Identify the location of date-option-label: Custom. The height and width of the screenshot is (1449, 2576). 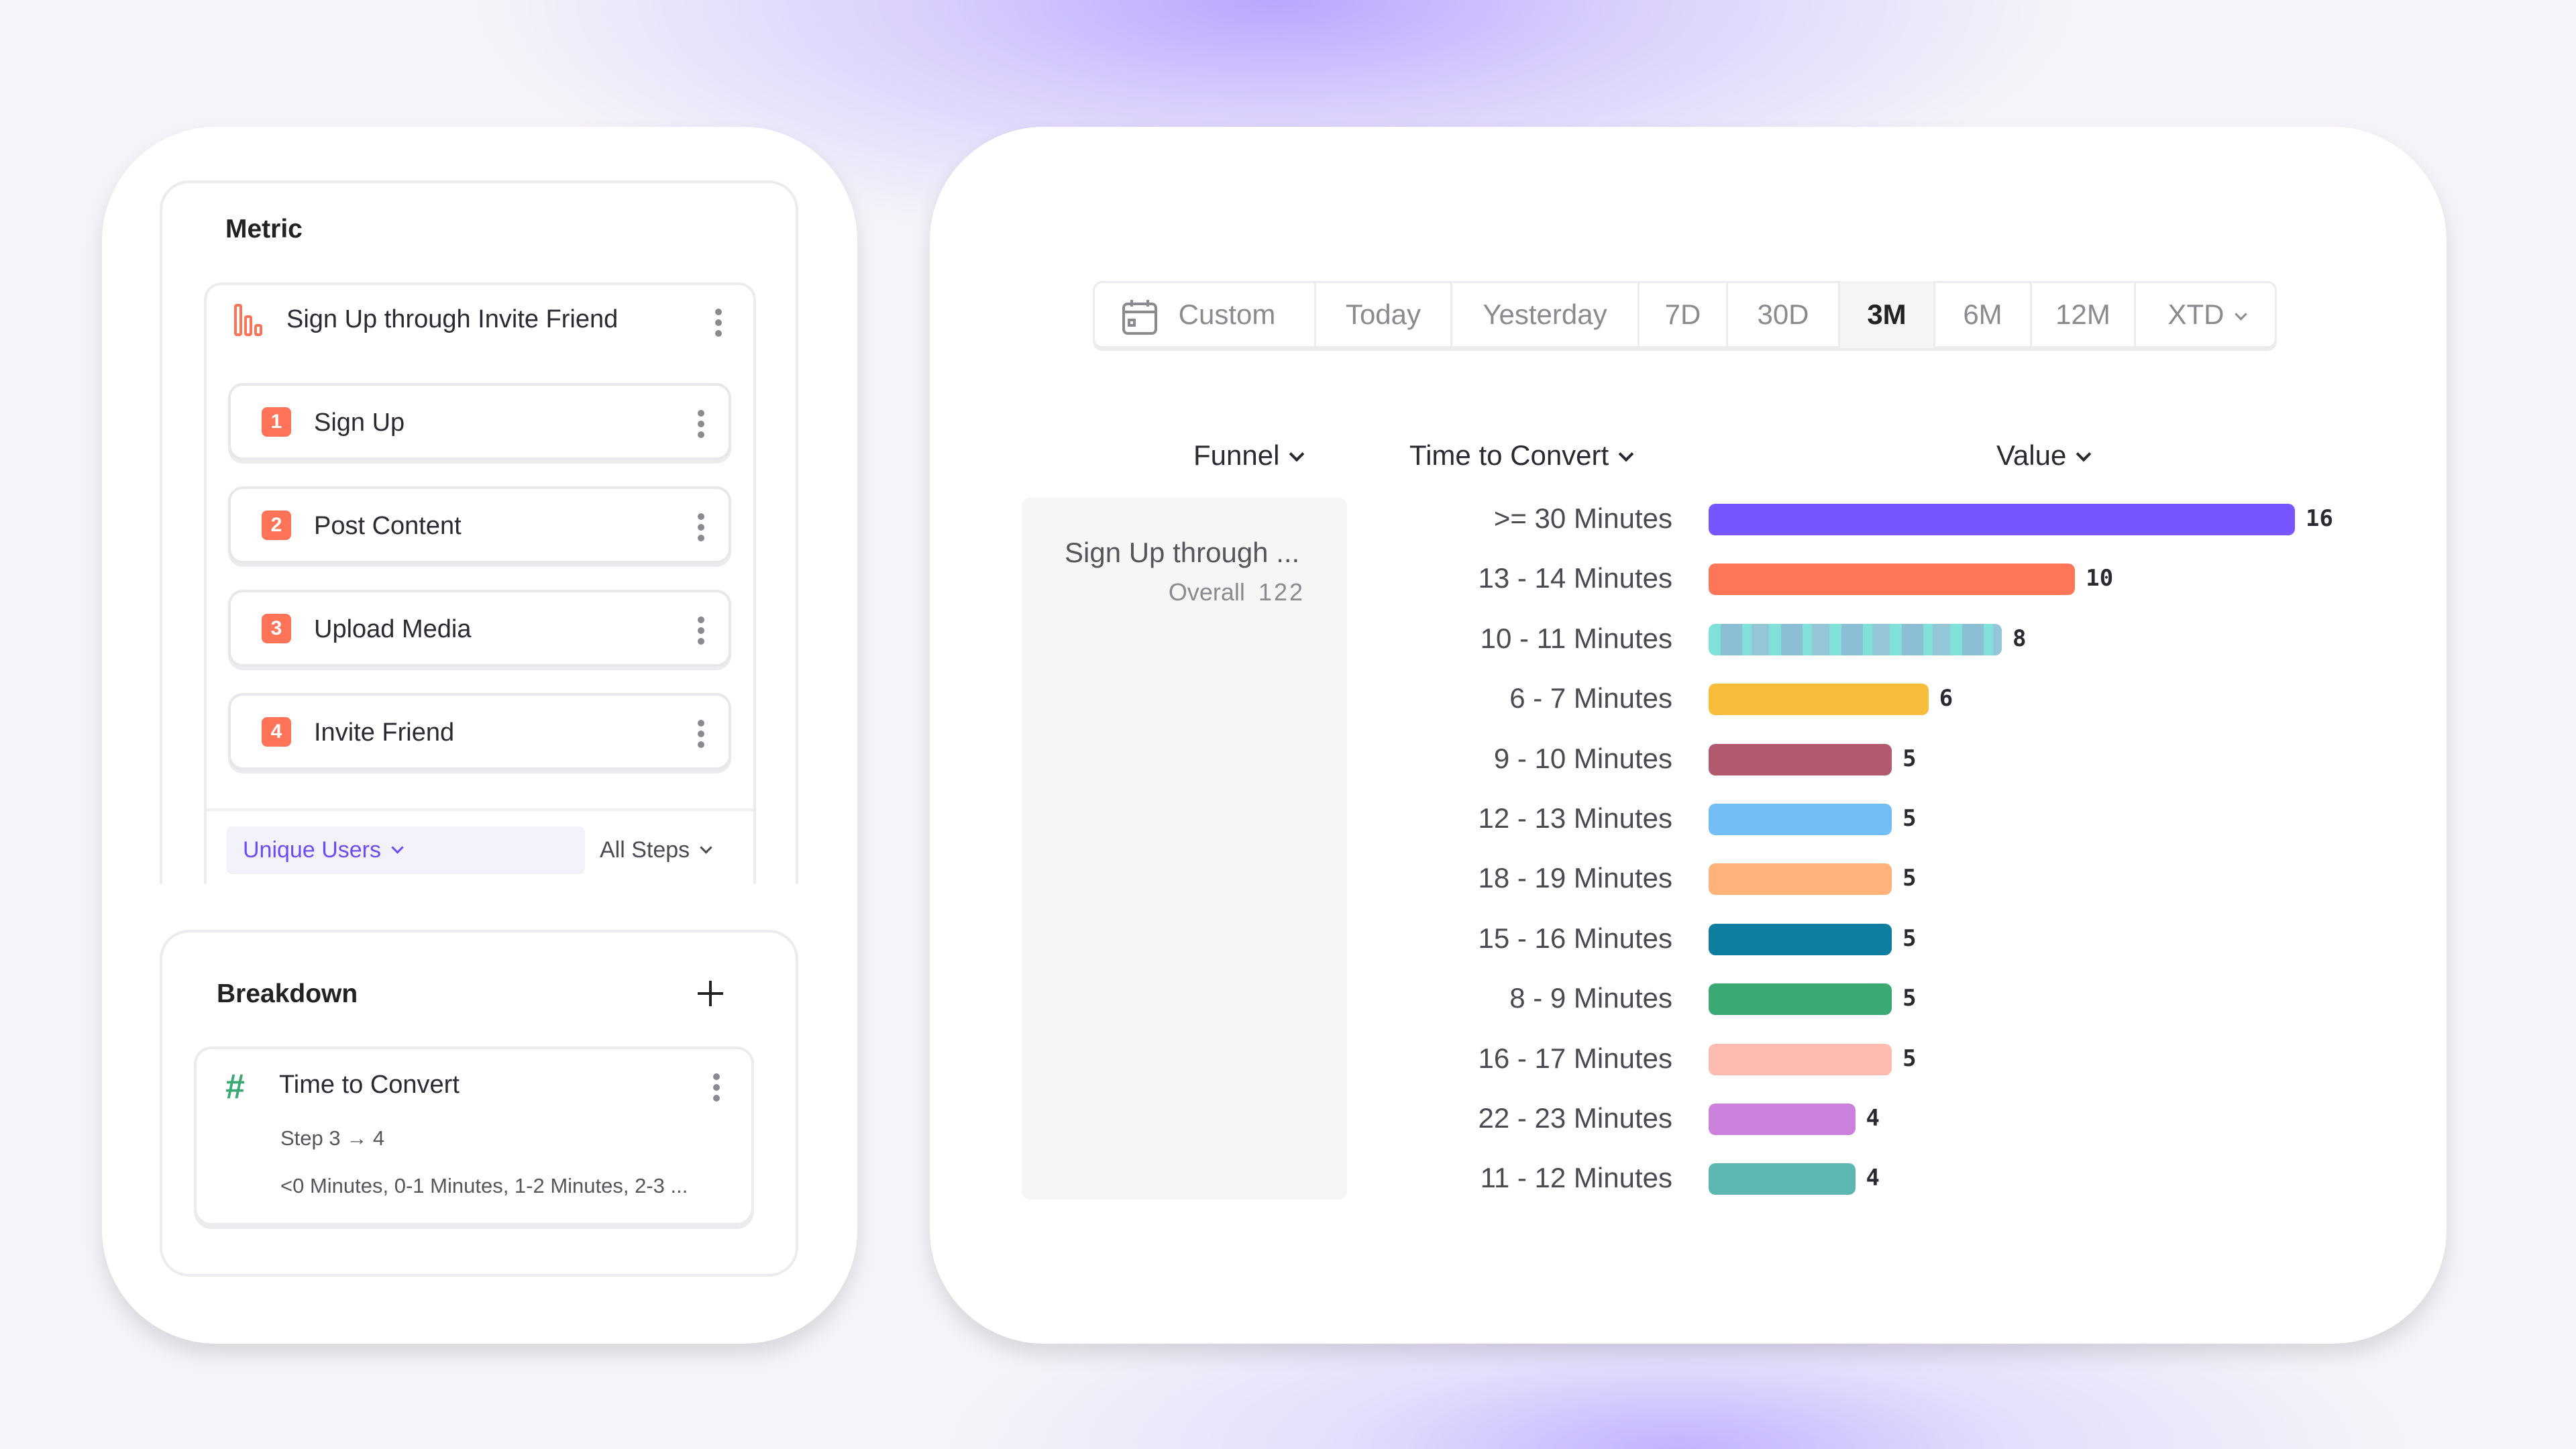
(1227, 314).